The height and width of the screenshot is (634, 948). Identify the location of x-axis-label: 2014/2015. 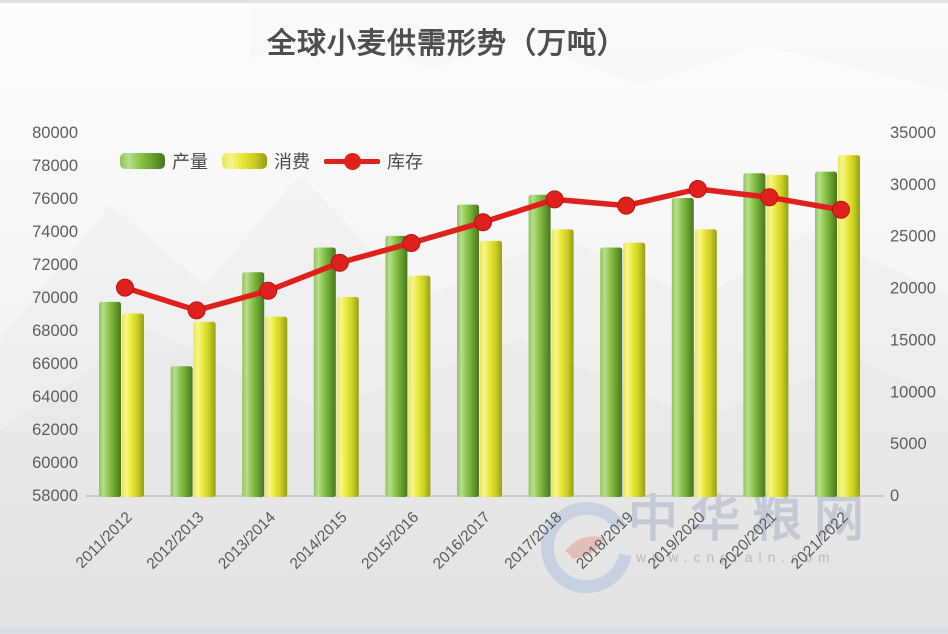
(319, 541).